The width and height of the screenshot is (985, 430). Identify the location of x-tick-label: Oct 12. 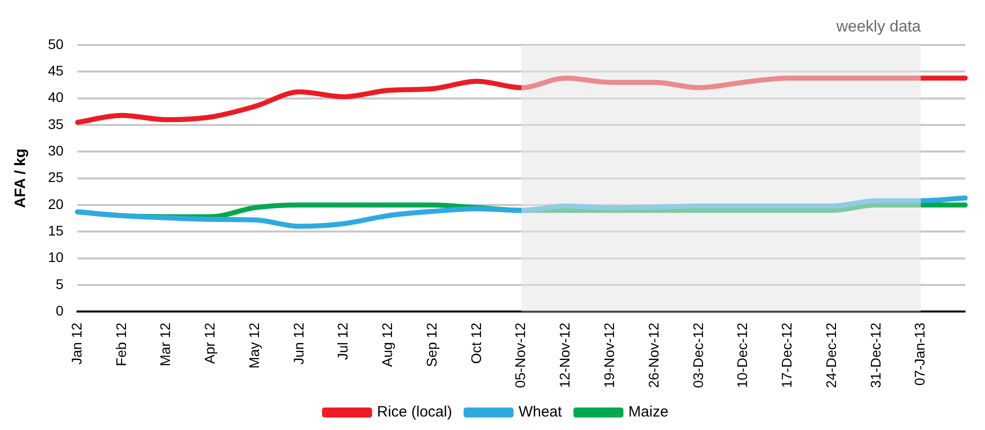
(476, 343).